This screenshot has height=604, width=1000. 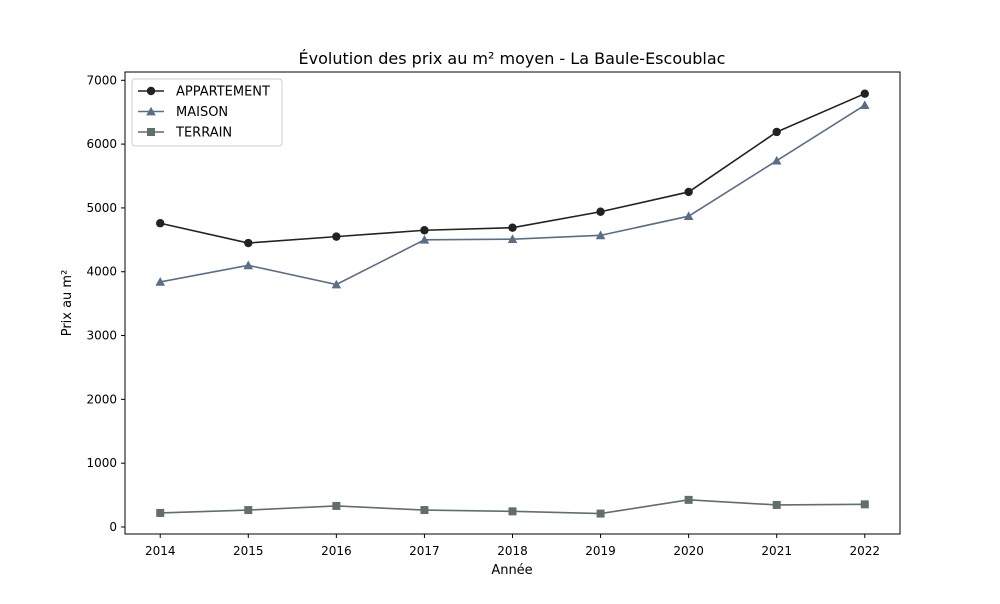 I want to click on legend-label-maison: MAISON, so click(x=202, y=112).